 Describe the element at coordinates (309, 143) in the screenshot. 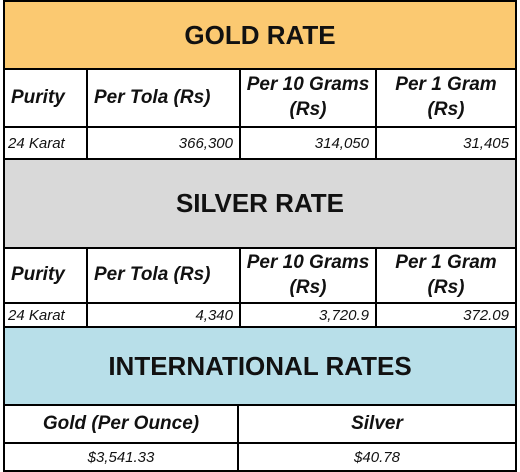

I see `gold-per-10-grams-value: 314,050` at that location.